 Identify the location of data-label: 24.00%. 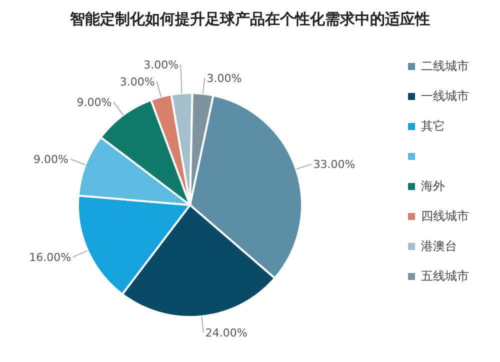
(226, 333).